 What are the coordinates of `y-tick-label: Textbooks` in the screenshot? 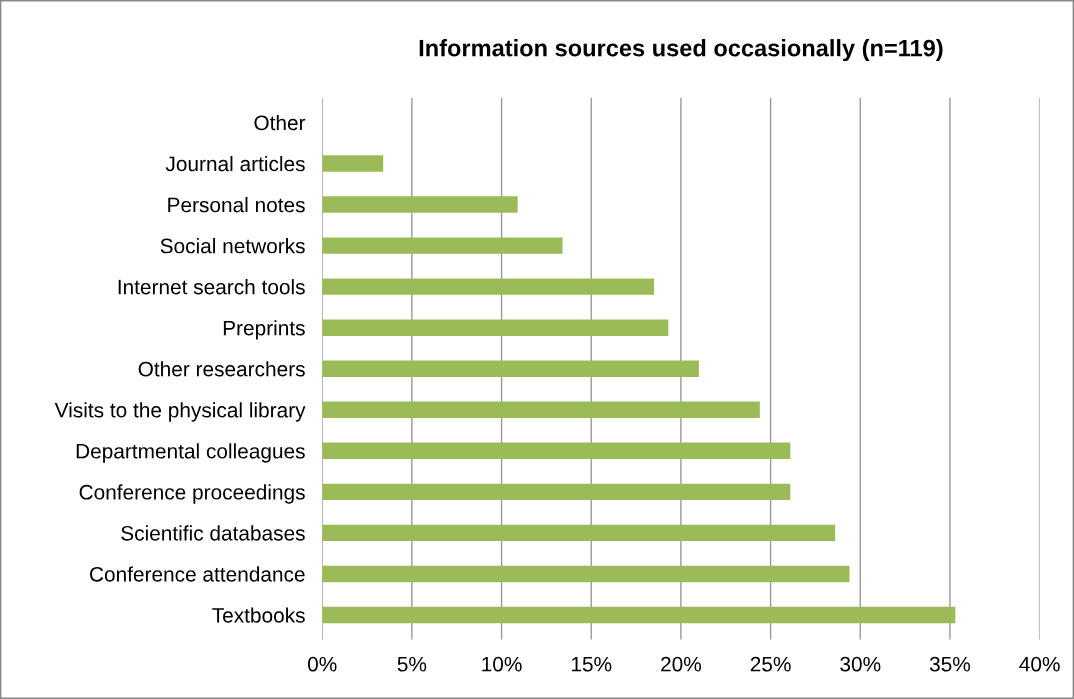 It's located at (258, 615).